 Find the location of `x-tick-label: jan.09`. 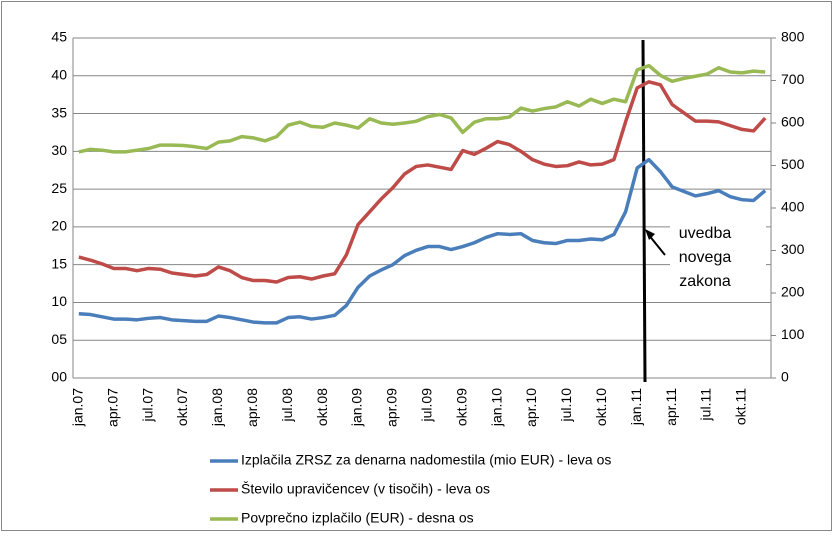

x-tick-label: jan.09 is located at coordinates (357, 407).